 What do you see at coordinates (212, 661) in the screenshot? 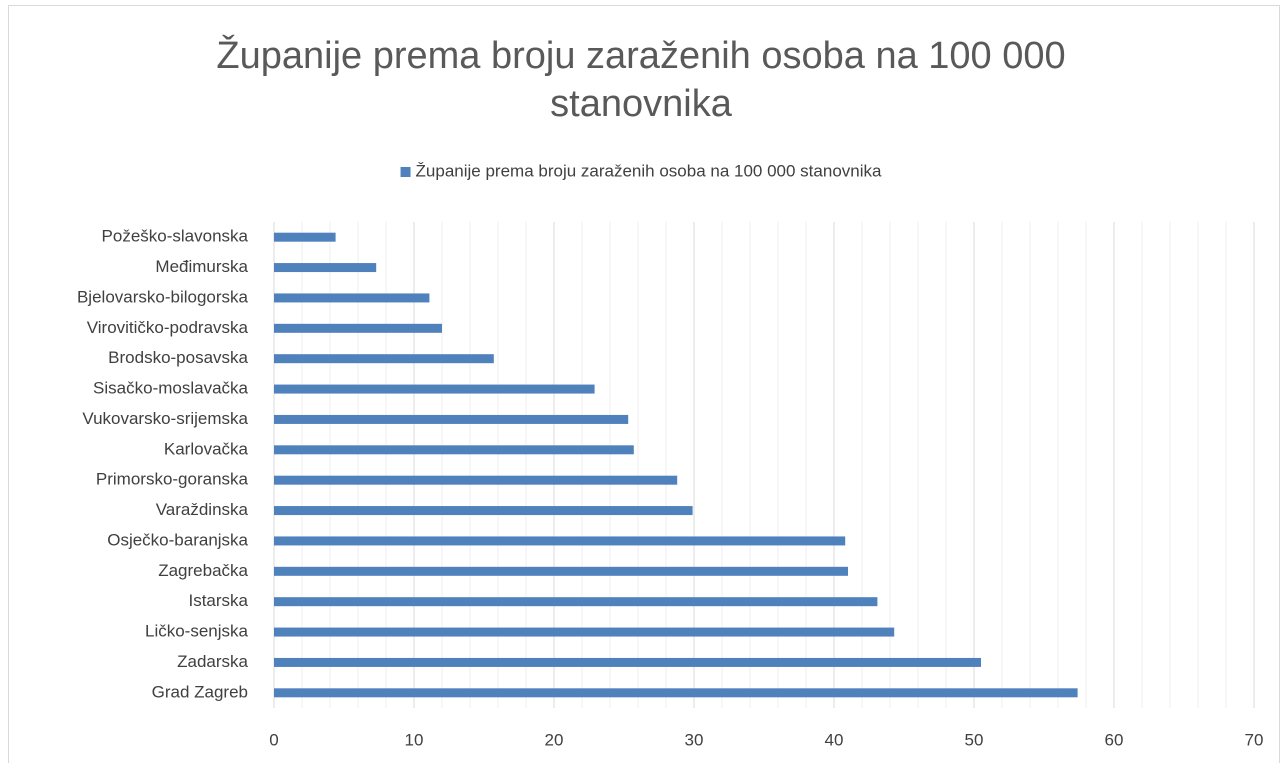
I see `y-tick-label: Zadarska` at bounding box center [212, 661].